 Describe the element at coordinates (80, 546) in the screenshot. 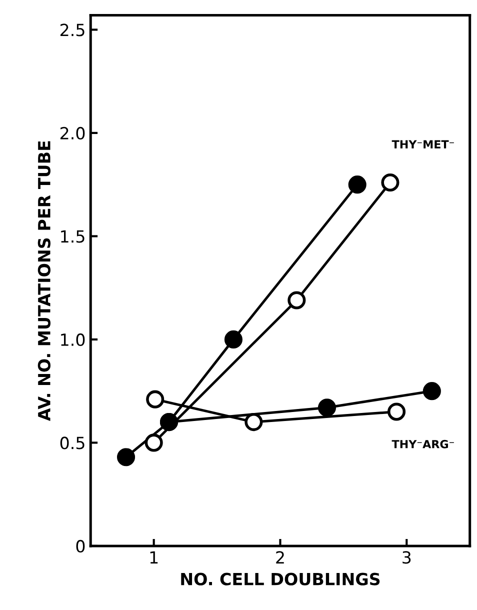

I see `y-tick-label: 0` at that location.